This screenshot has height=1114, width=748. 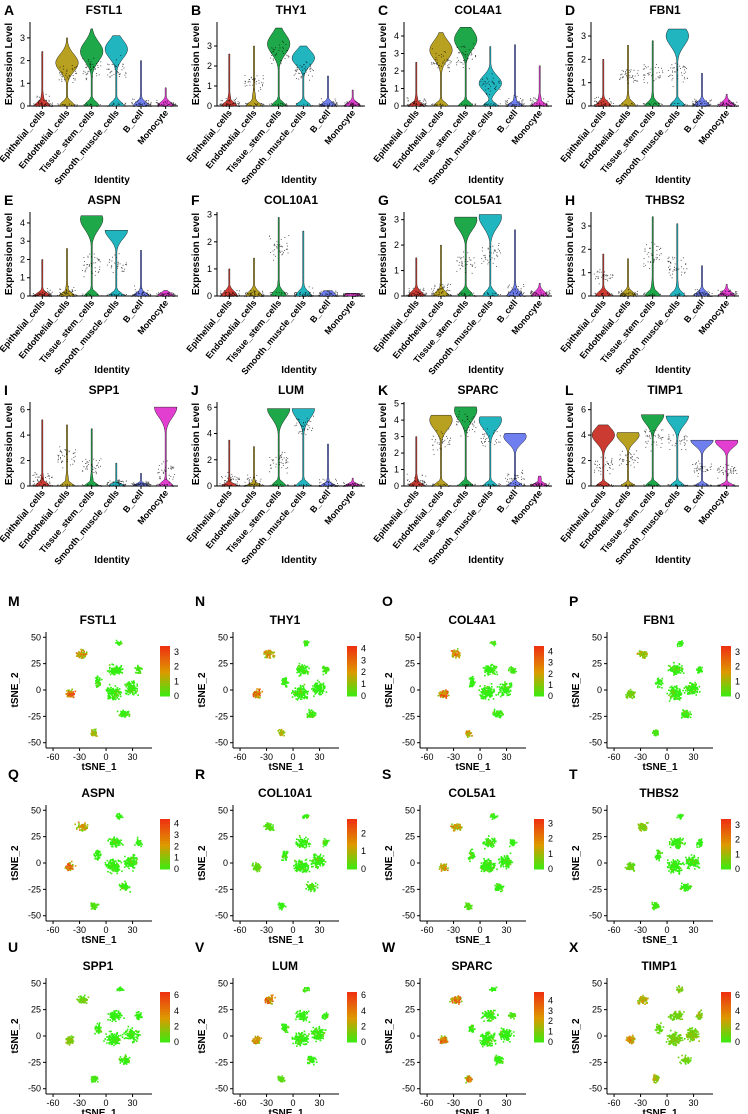 I want to click on legend-tick-label: 4, so click(x=363, y=1011).